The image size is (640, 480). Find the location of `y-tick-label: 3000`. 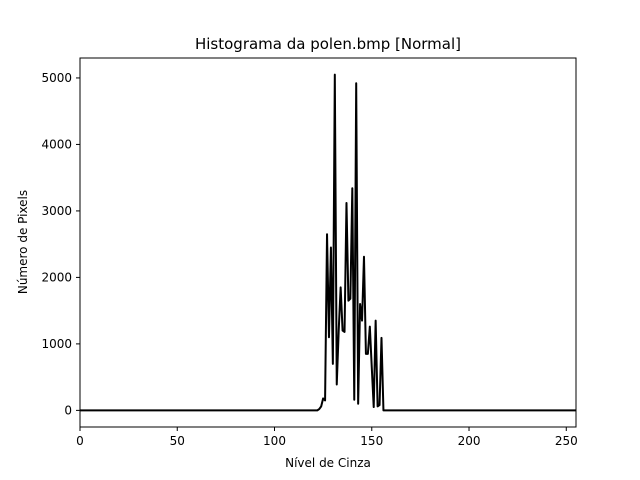

y-tick-label: 3000 is located at coordinates (56, 211).